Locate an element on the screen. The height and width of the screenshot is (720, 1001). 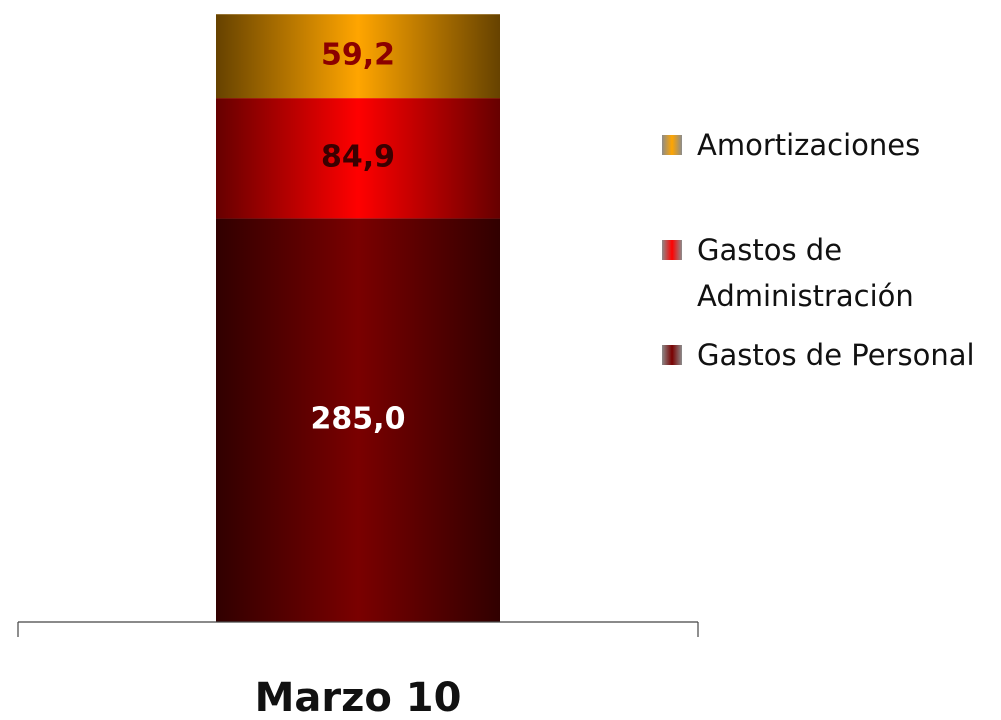
data-label: 84,9 is located at coordinates (358, 157).